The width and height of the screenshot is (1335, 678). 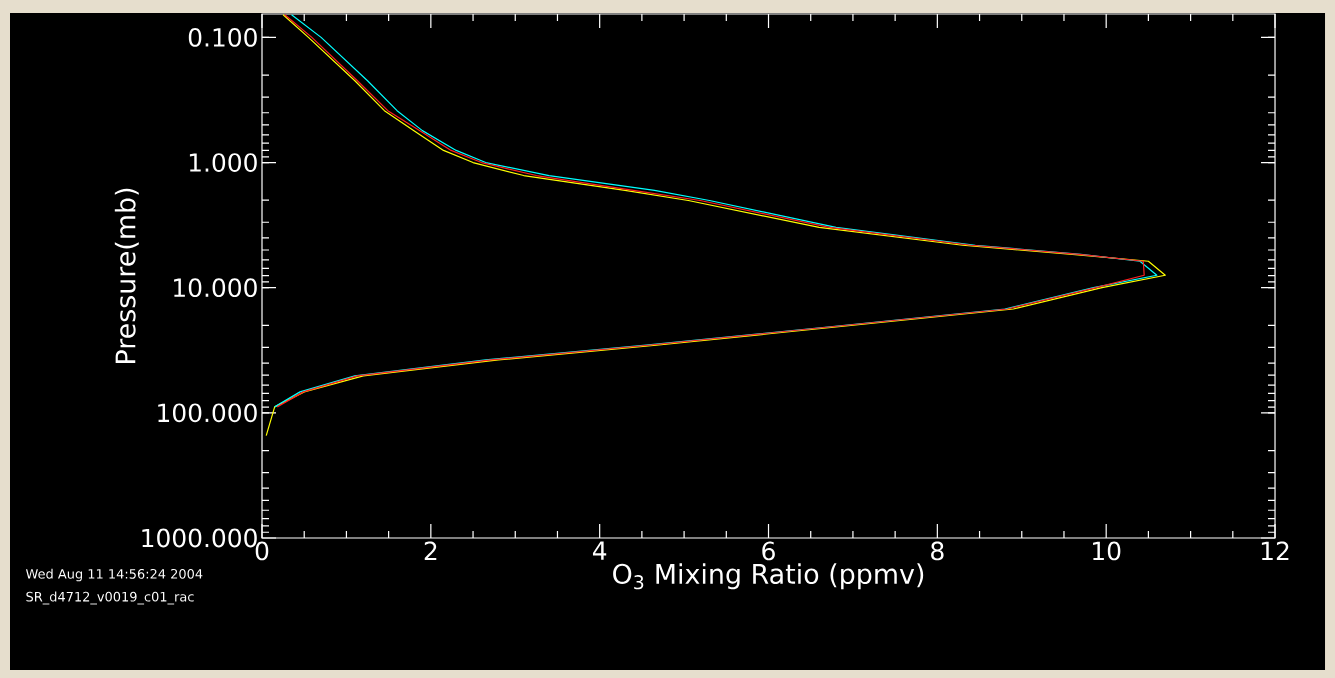 I want to click on text: Wed Aug 11 14:56:24 2004, so click(x=114, y=575).